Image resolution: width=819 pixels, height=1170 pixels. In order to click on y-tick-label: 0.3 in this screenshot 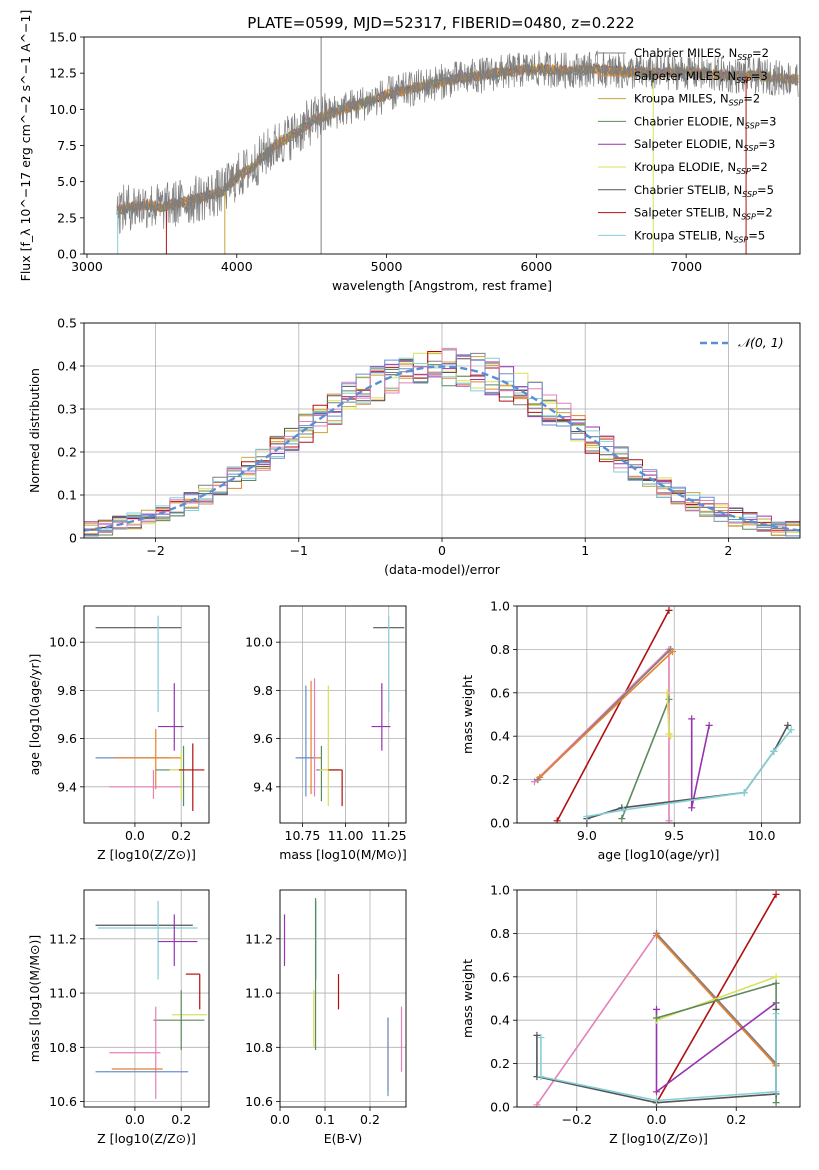, I will do `click(67, 409)`.